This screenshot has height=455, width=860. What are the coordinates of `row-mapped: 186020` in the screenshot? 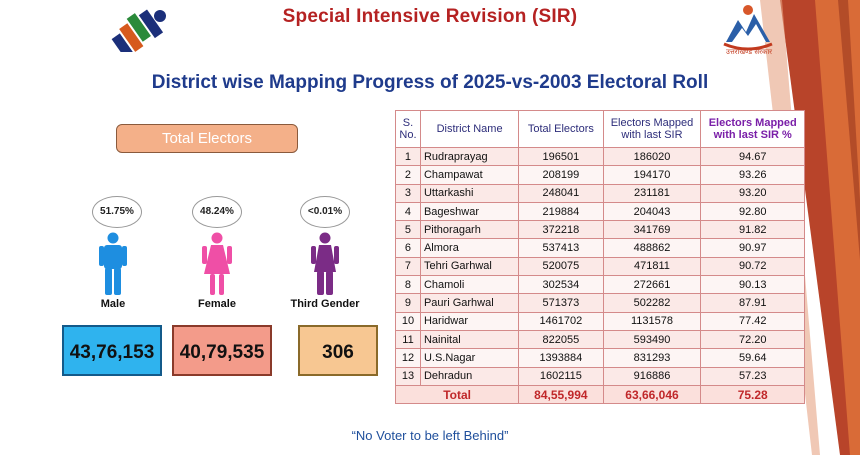 It's located at (652, 156).